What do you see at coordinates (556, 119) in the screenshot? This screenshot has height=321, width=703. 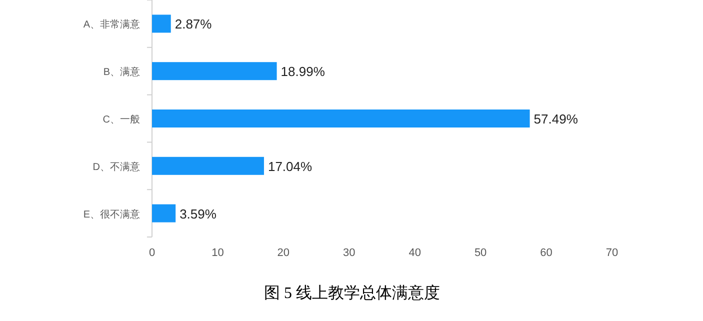 I see `data-label: 57.49%` at bounding box center [556, 119].